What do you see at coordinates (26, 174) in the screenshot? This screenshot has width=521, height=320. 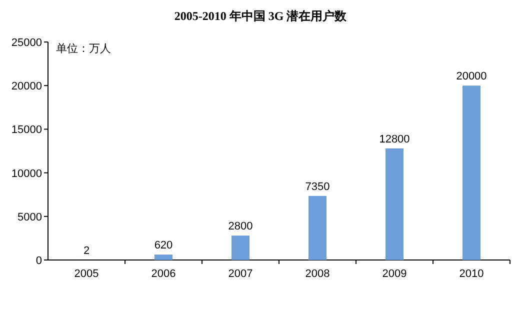 I see `y-tick-label: 10000` at bounding box center [26, 174].